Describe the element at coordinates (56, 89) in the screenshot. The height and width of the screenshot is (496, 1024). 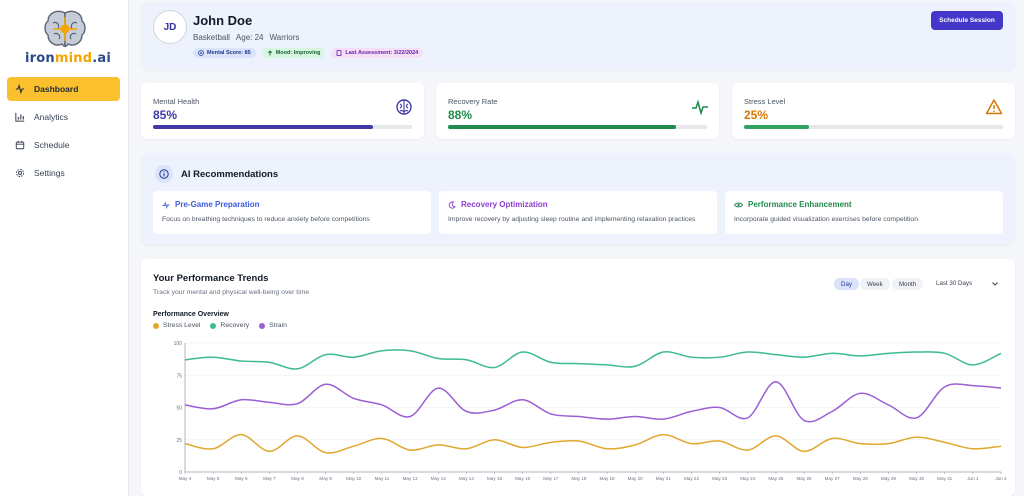
I see `nav-label: Dashboard` at that location.